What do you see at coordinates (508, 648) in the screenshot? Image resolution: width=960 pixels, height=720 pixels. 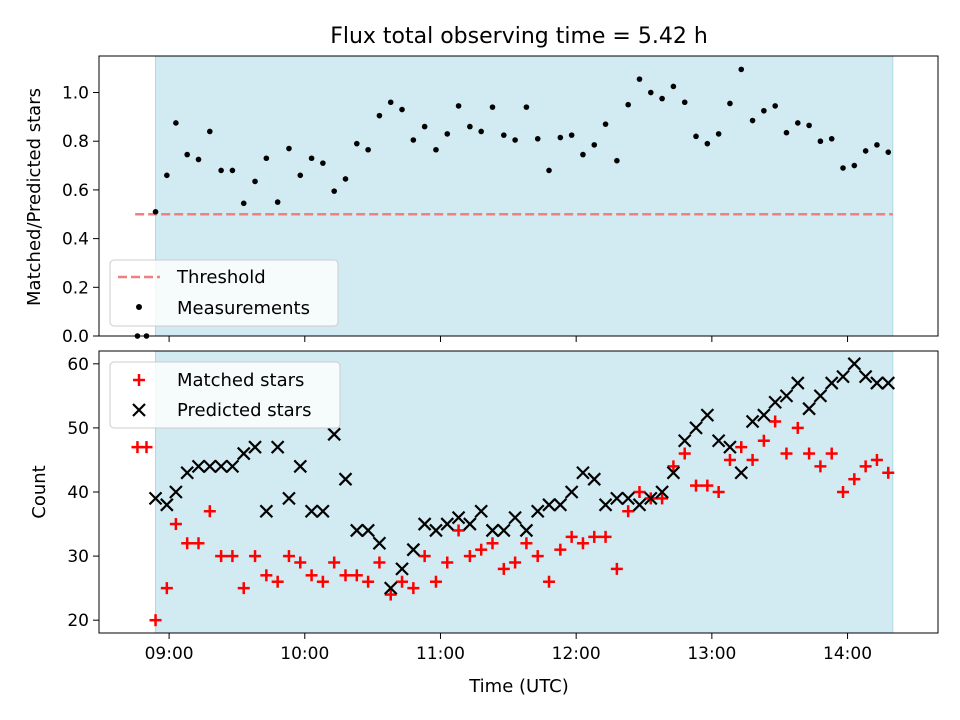 I see `count-x-ticks: 09:00 10:00 11:00 12:00 13:00 14:00` at bounding box center [508, 648].